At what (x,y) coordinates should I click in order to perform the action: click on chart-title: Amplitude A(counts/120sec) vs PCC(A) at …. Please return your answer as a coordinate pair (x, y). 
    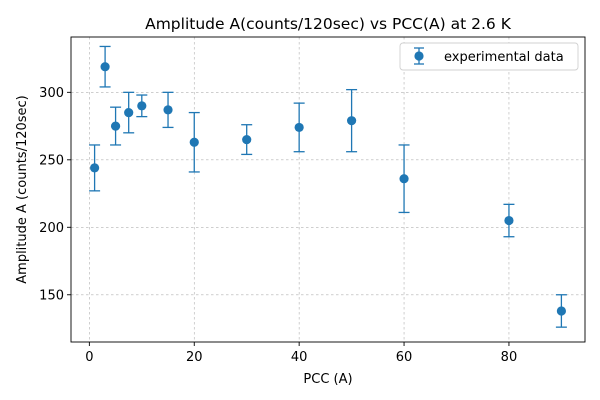
    Looking at the image, I should click on (328, 24).